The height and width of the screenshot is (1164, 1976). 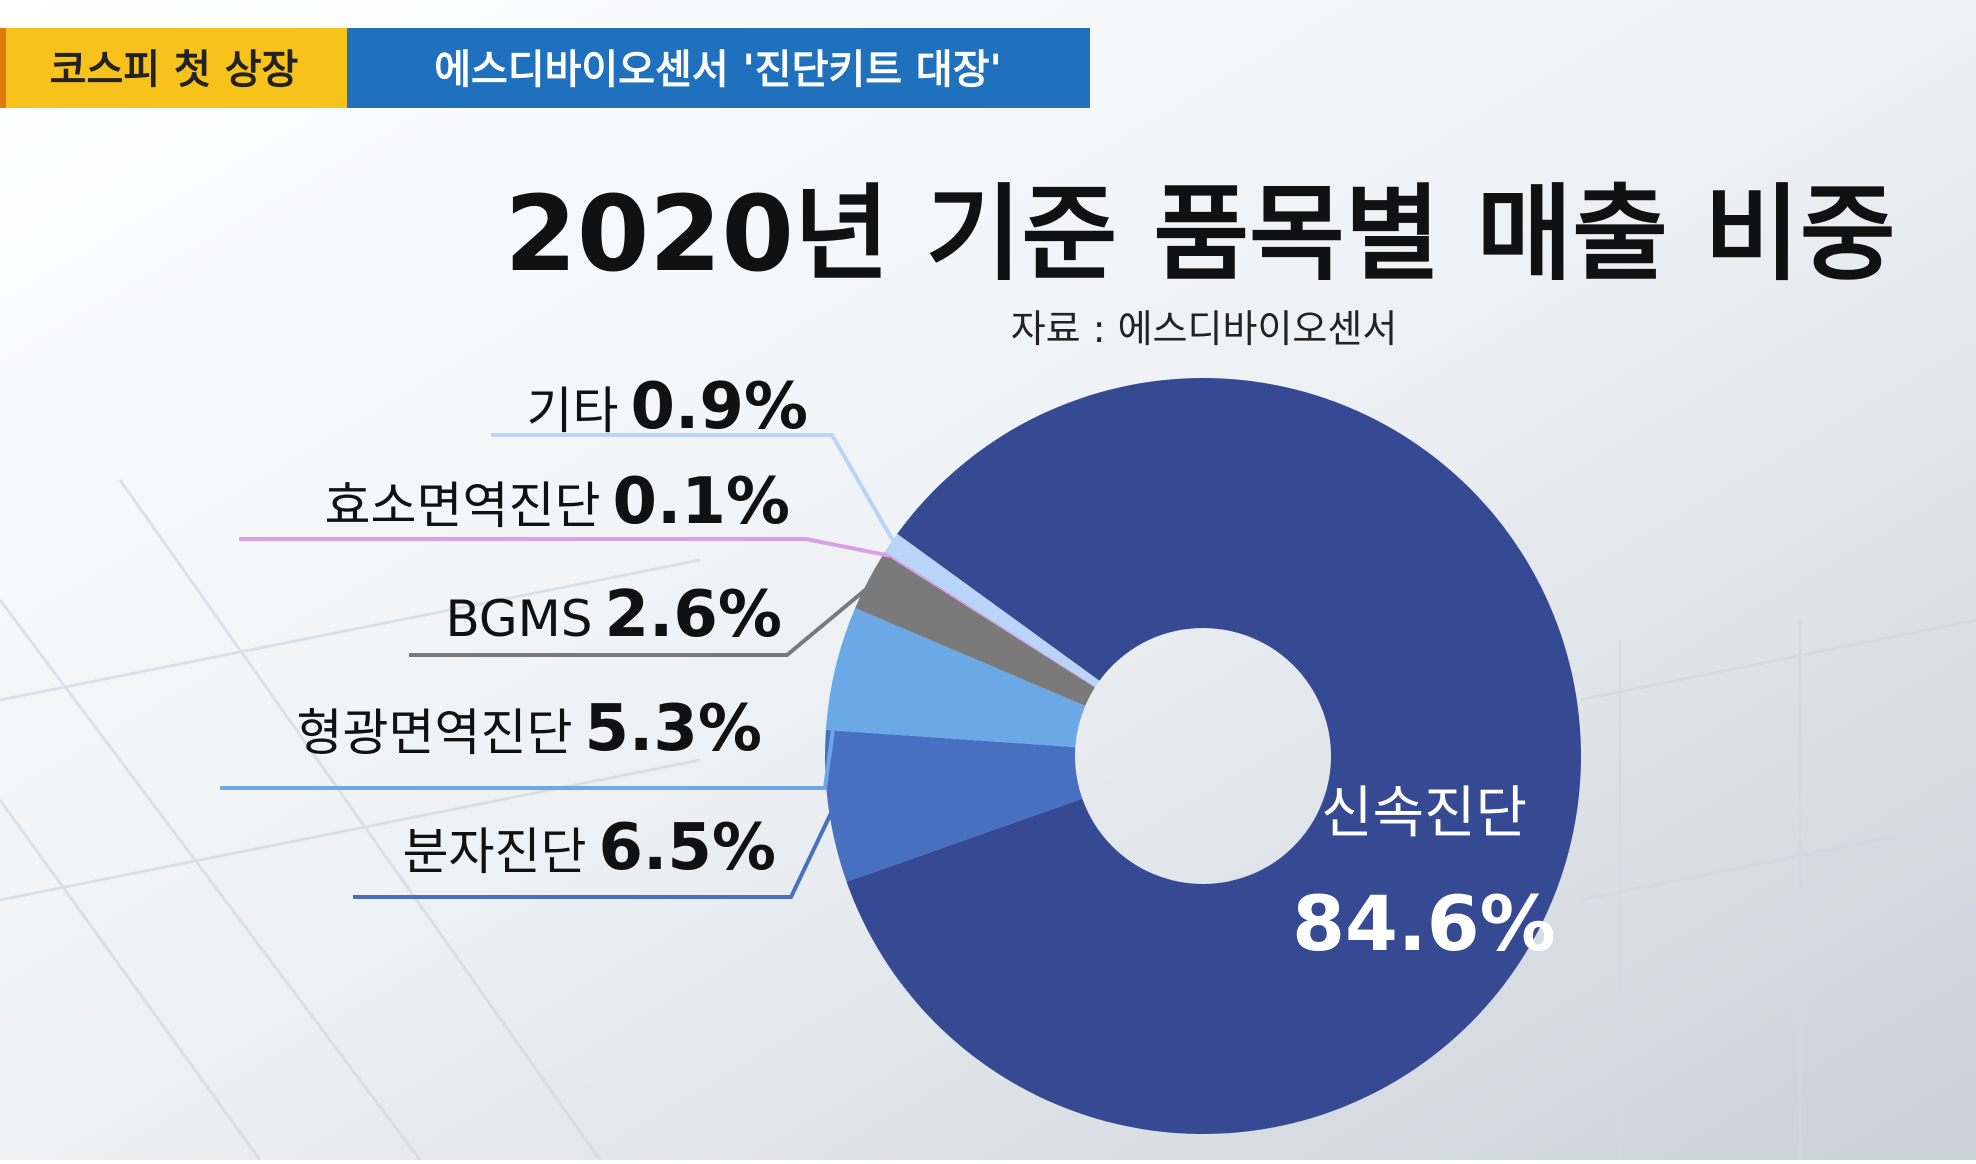 What do you see at coordinates (674, 729) in the screenshot?
I see `value-label: 5.3%` at bounding box center [674, 729].